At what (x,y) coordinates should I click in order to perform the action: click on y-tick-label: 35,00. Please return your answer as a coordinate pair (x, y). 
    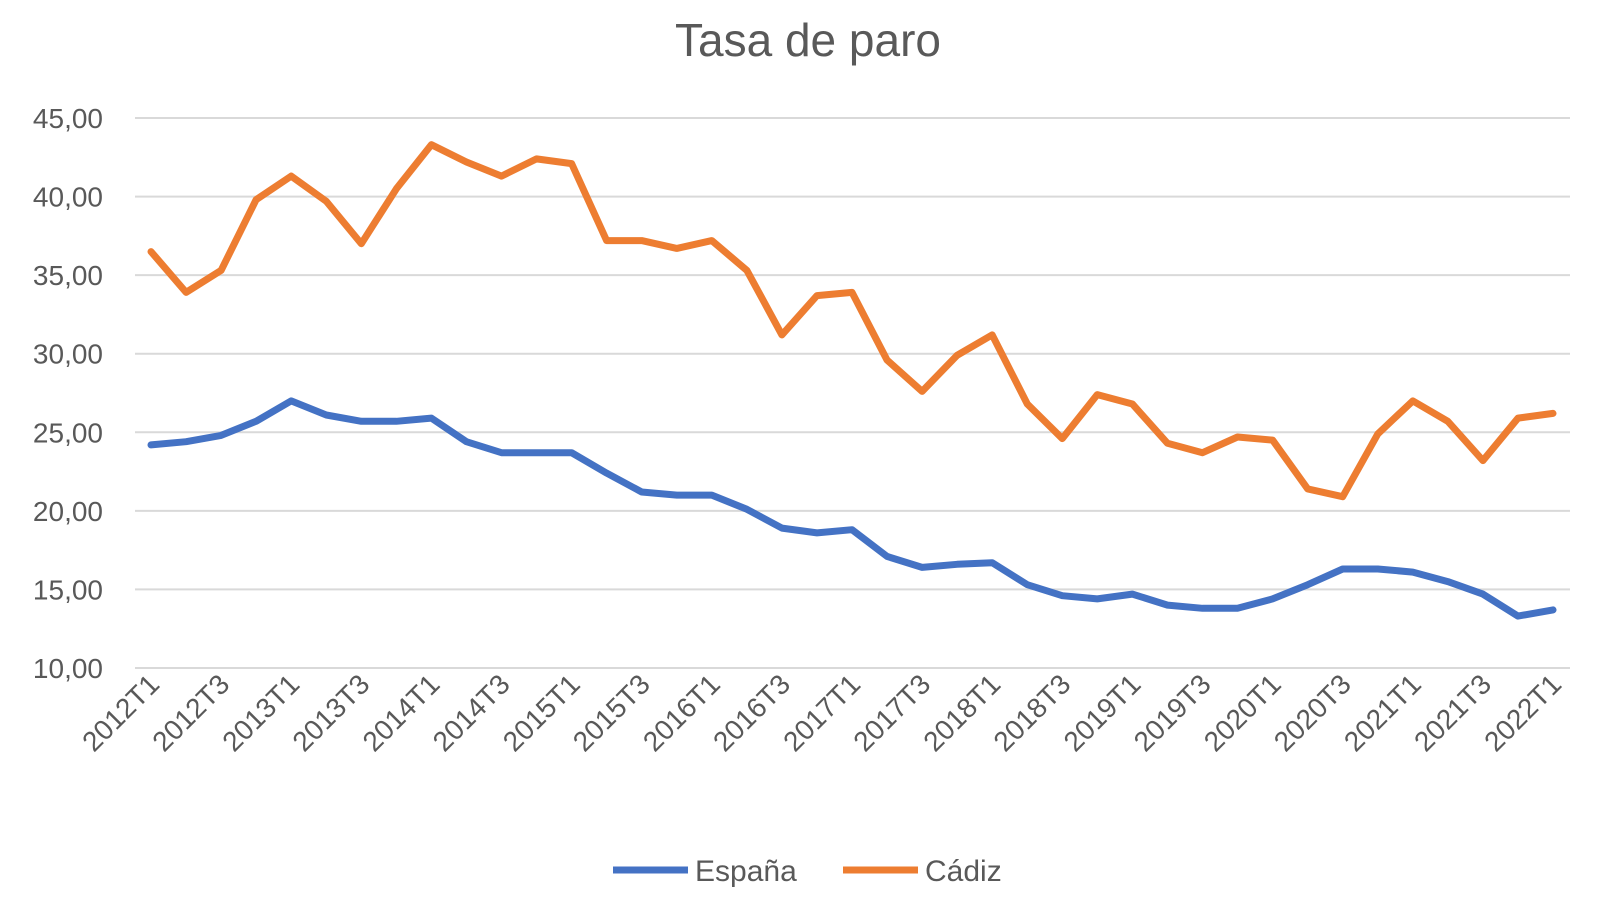
    Looking at the image, I should click on (68, 275).